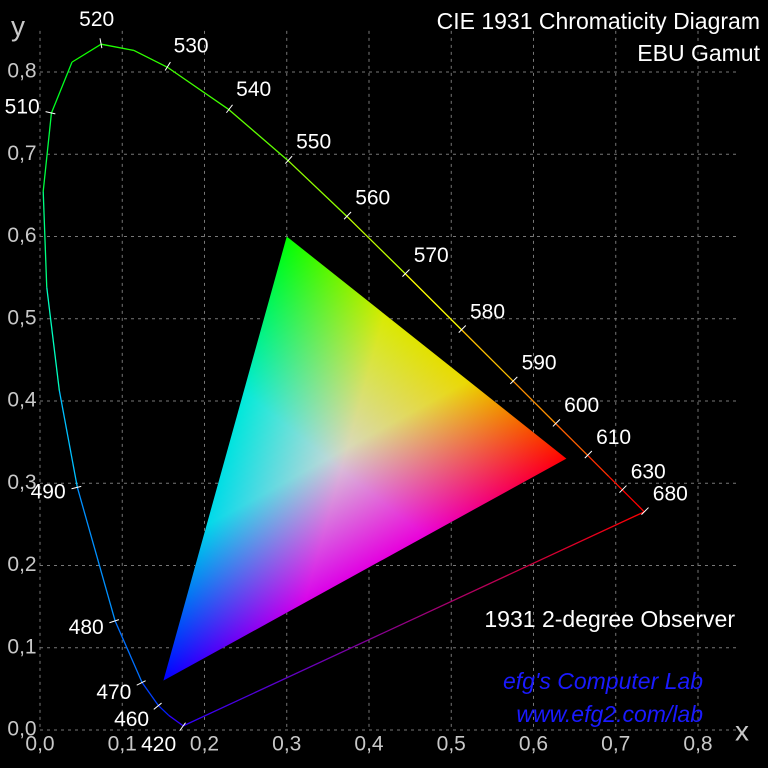 The image size is (768, 768). Describe the element at coordinates (22, 106) in the screenshot. I see `wavelength-label: 510` at that location.